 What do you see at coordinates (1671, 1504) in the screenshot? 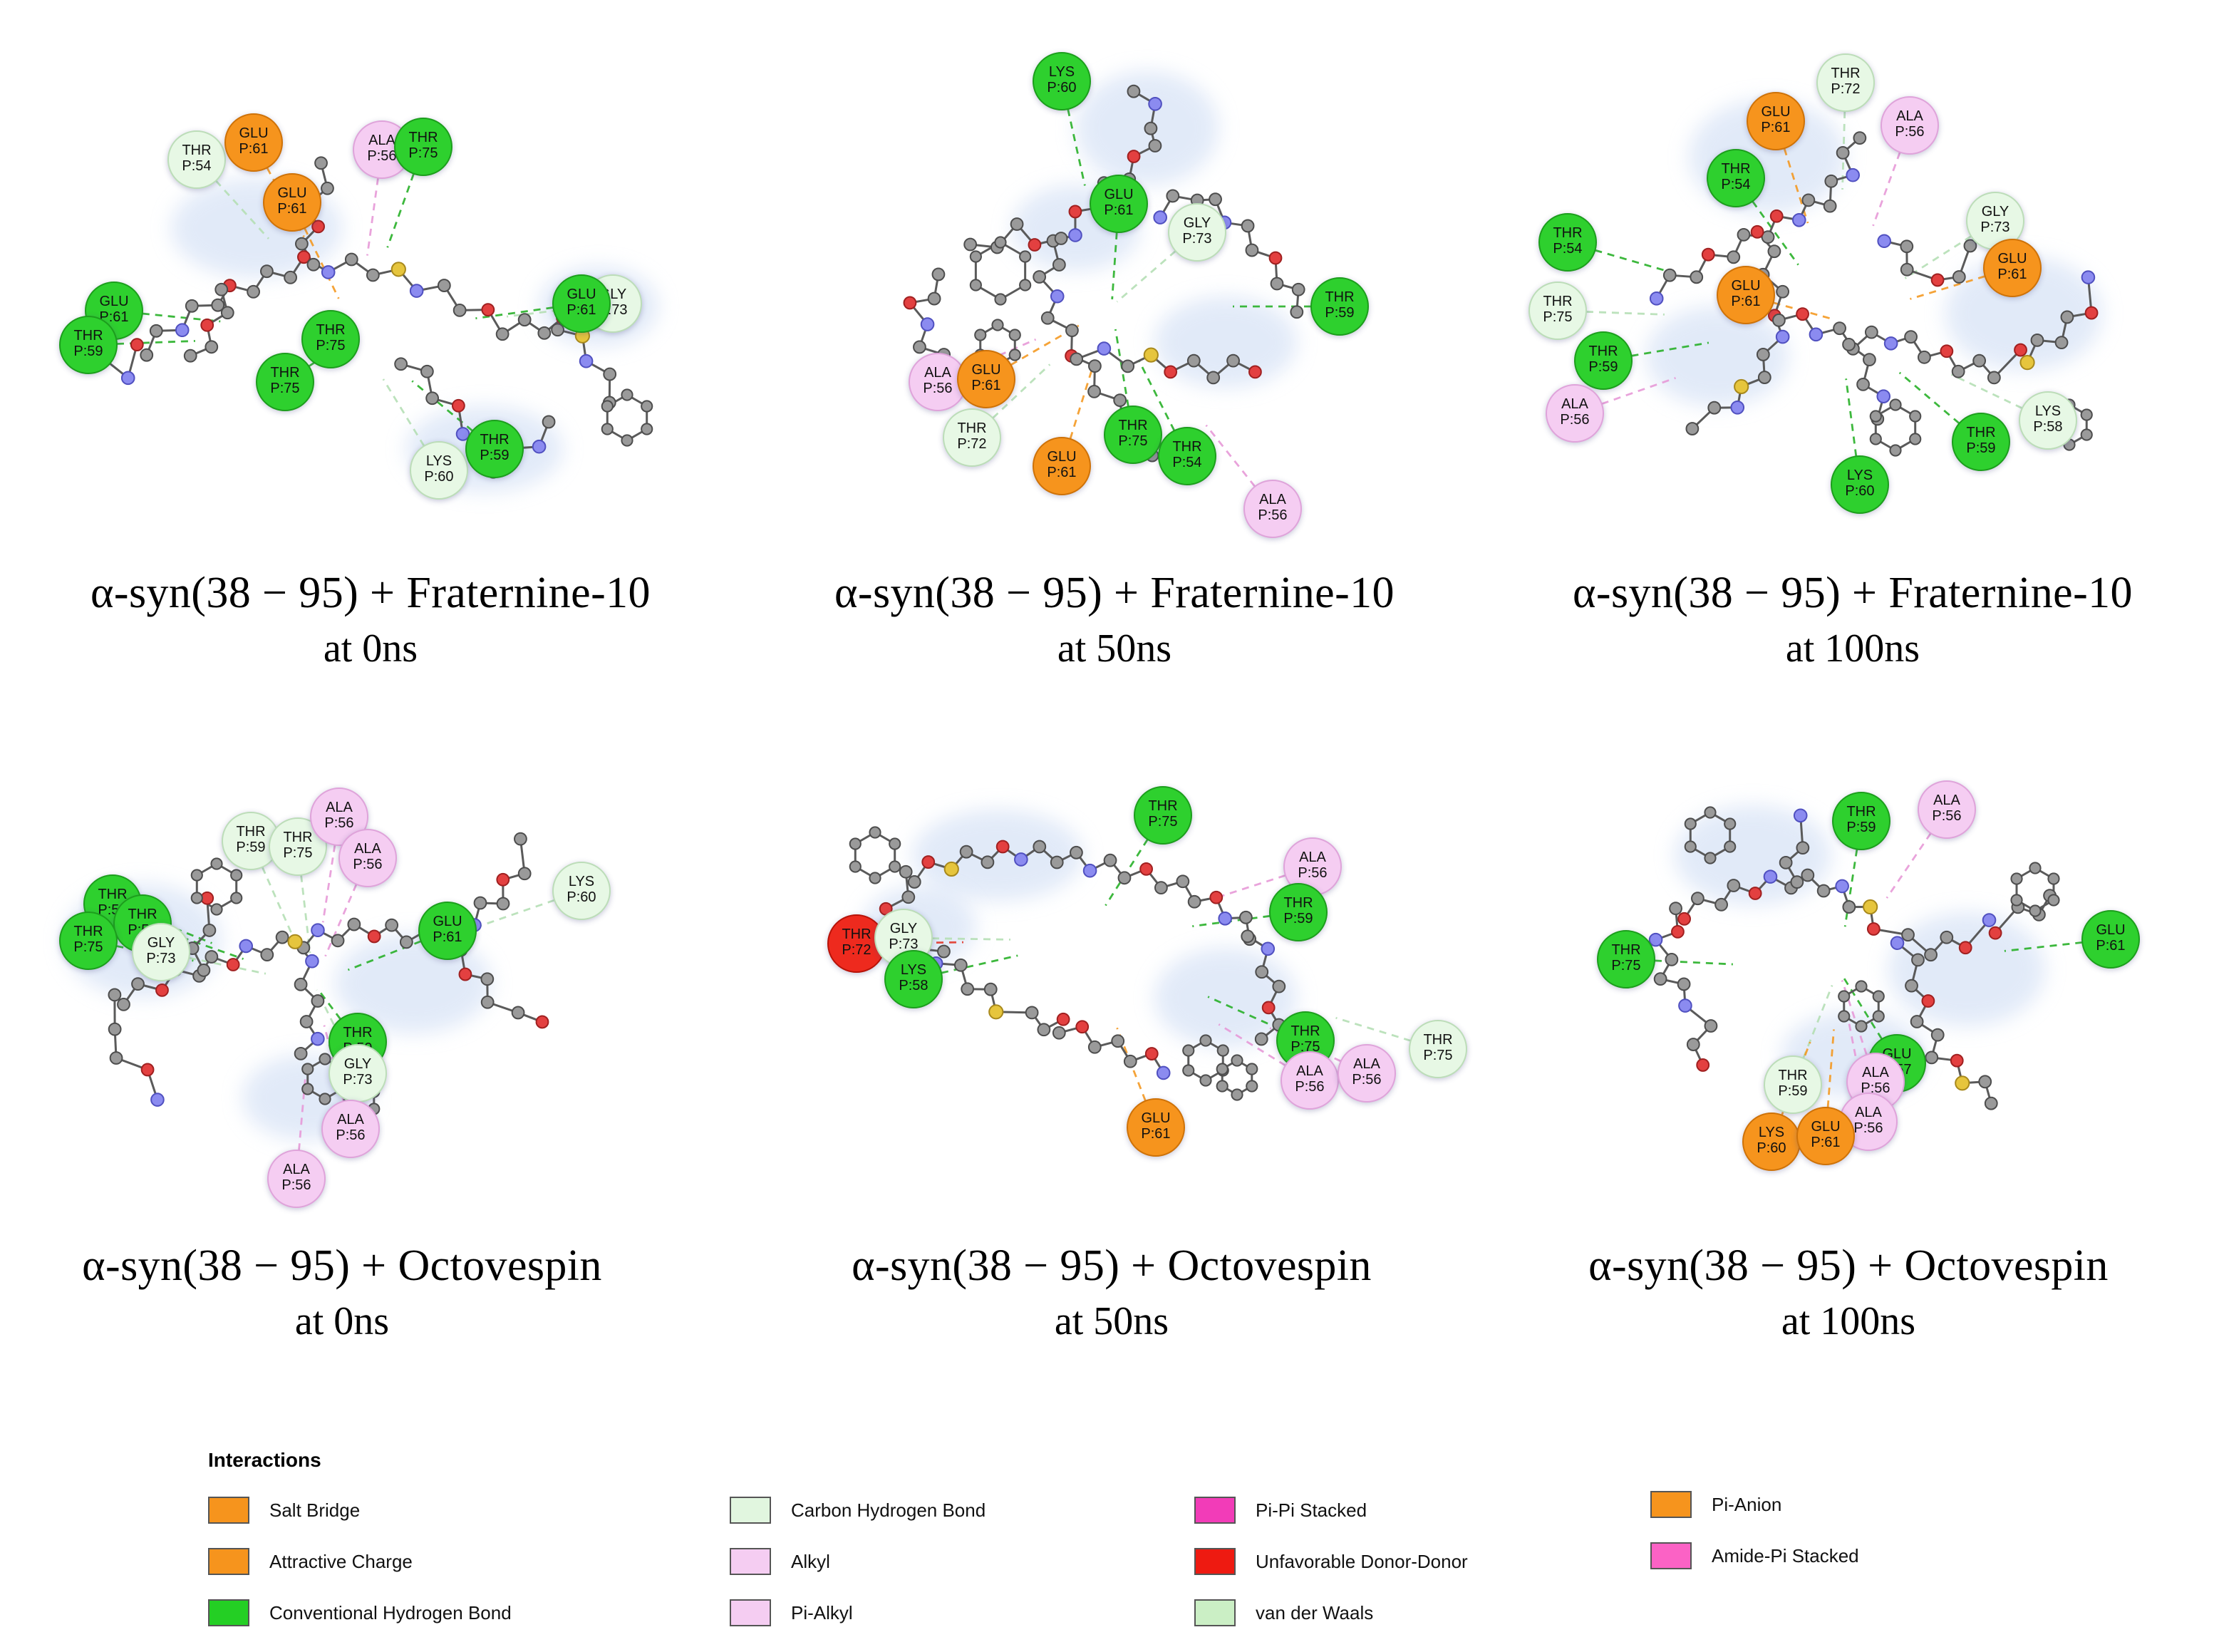
I see `pi-anion-swatch` at bounding box center [1671, 1504].